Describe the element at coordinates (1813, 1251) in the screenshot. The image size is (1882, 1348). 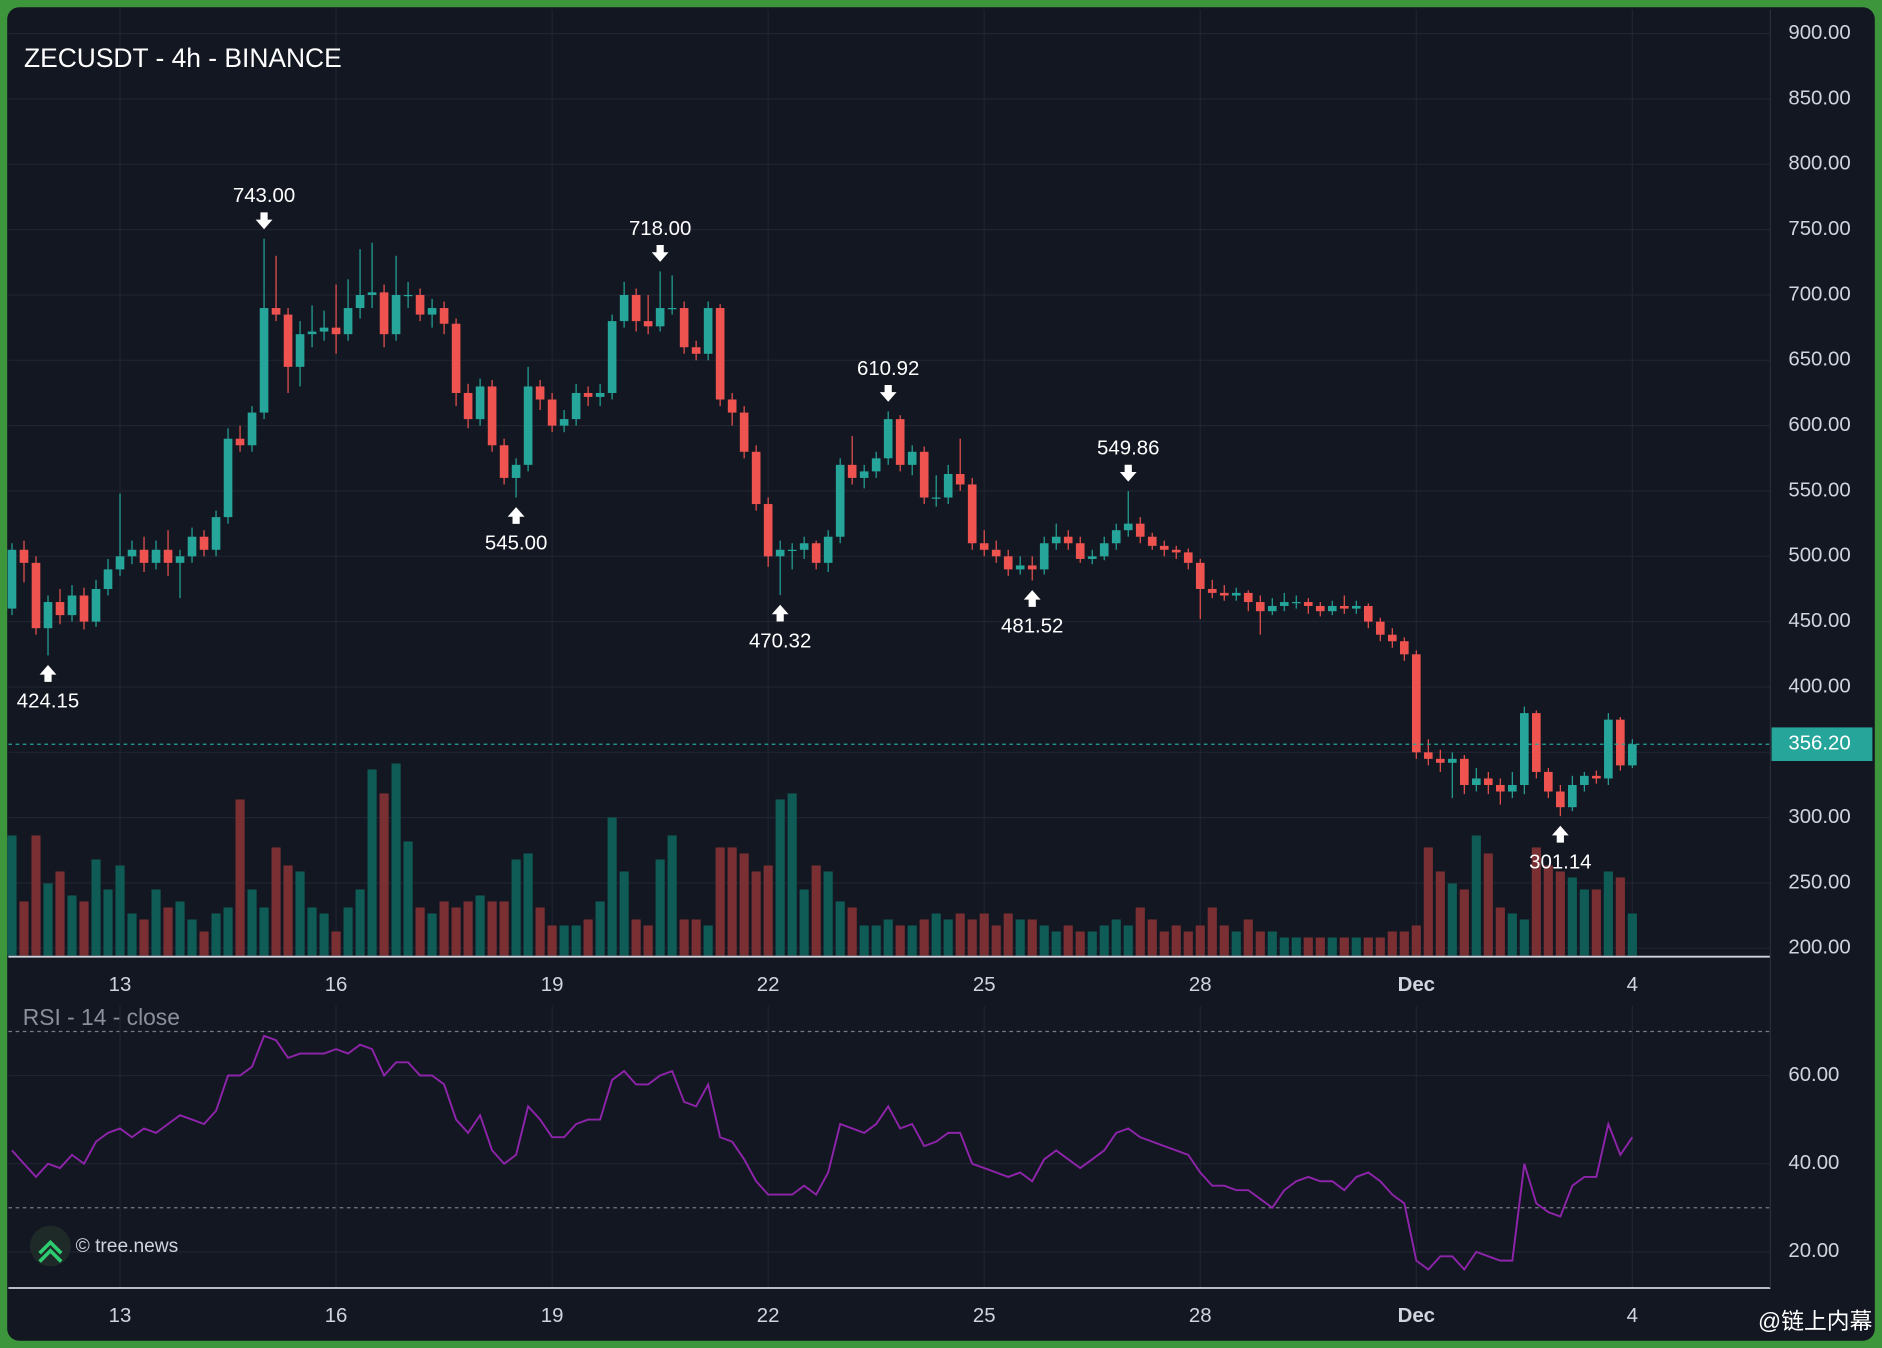
I see `rsi-tick-label: 20.00` at that location.